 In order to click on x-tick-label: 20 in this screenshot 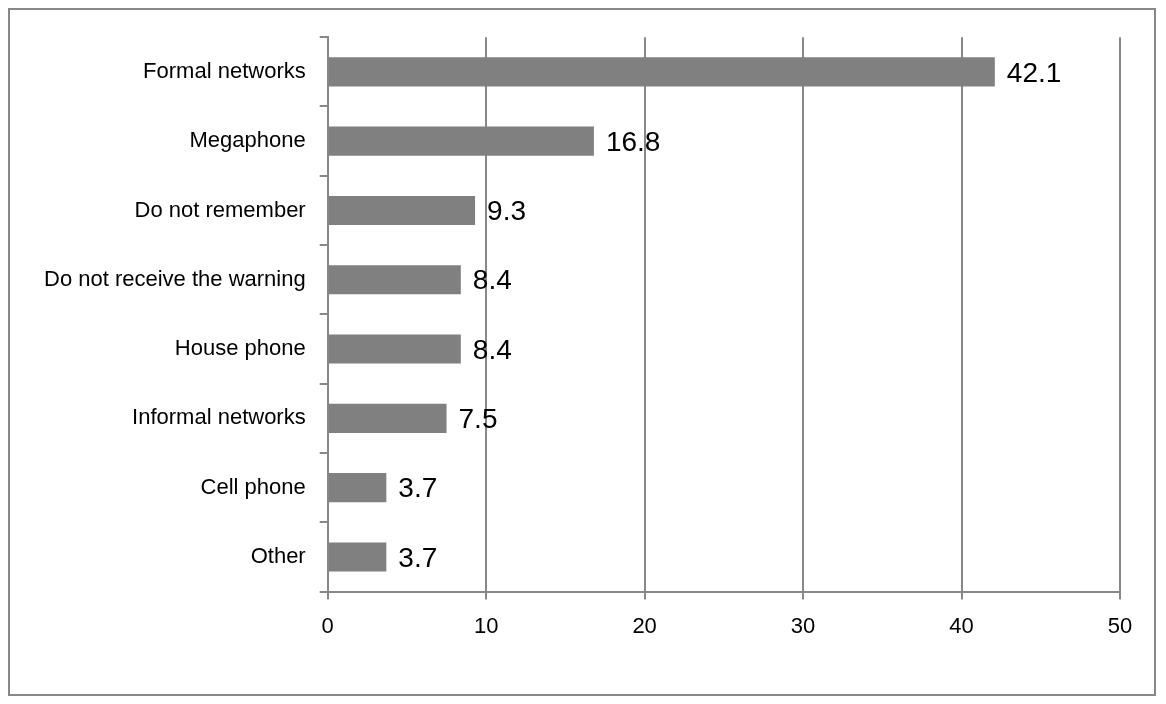, I will do `click(644, 625)`.